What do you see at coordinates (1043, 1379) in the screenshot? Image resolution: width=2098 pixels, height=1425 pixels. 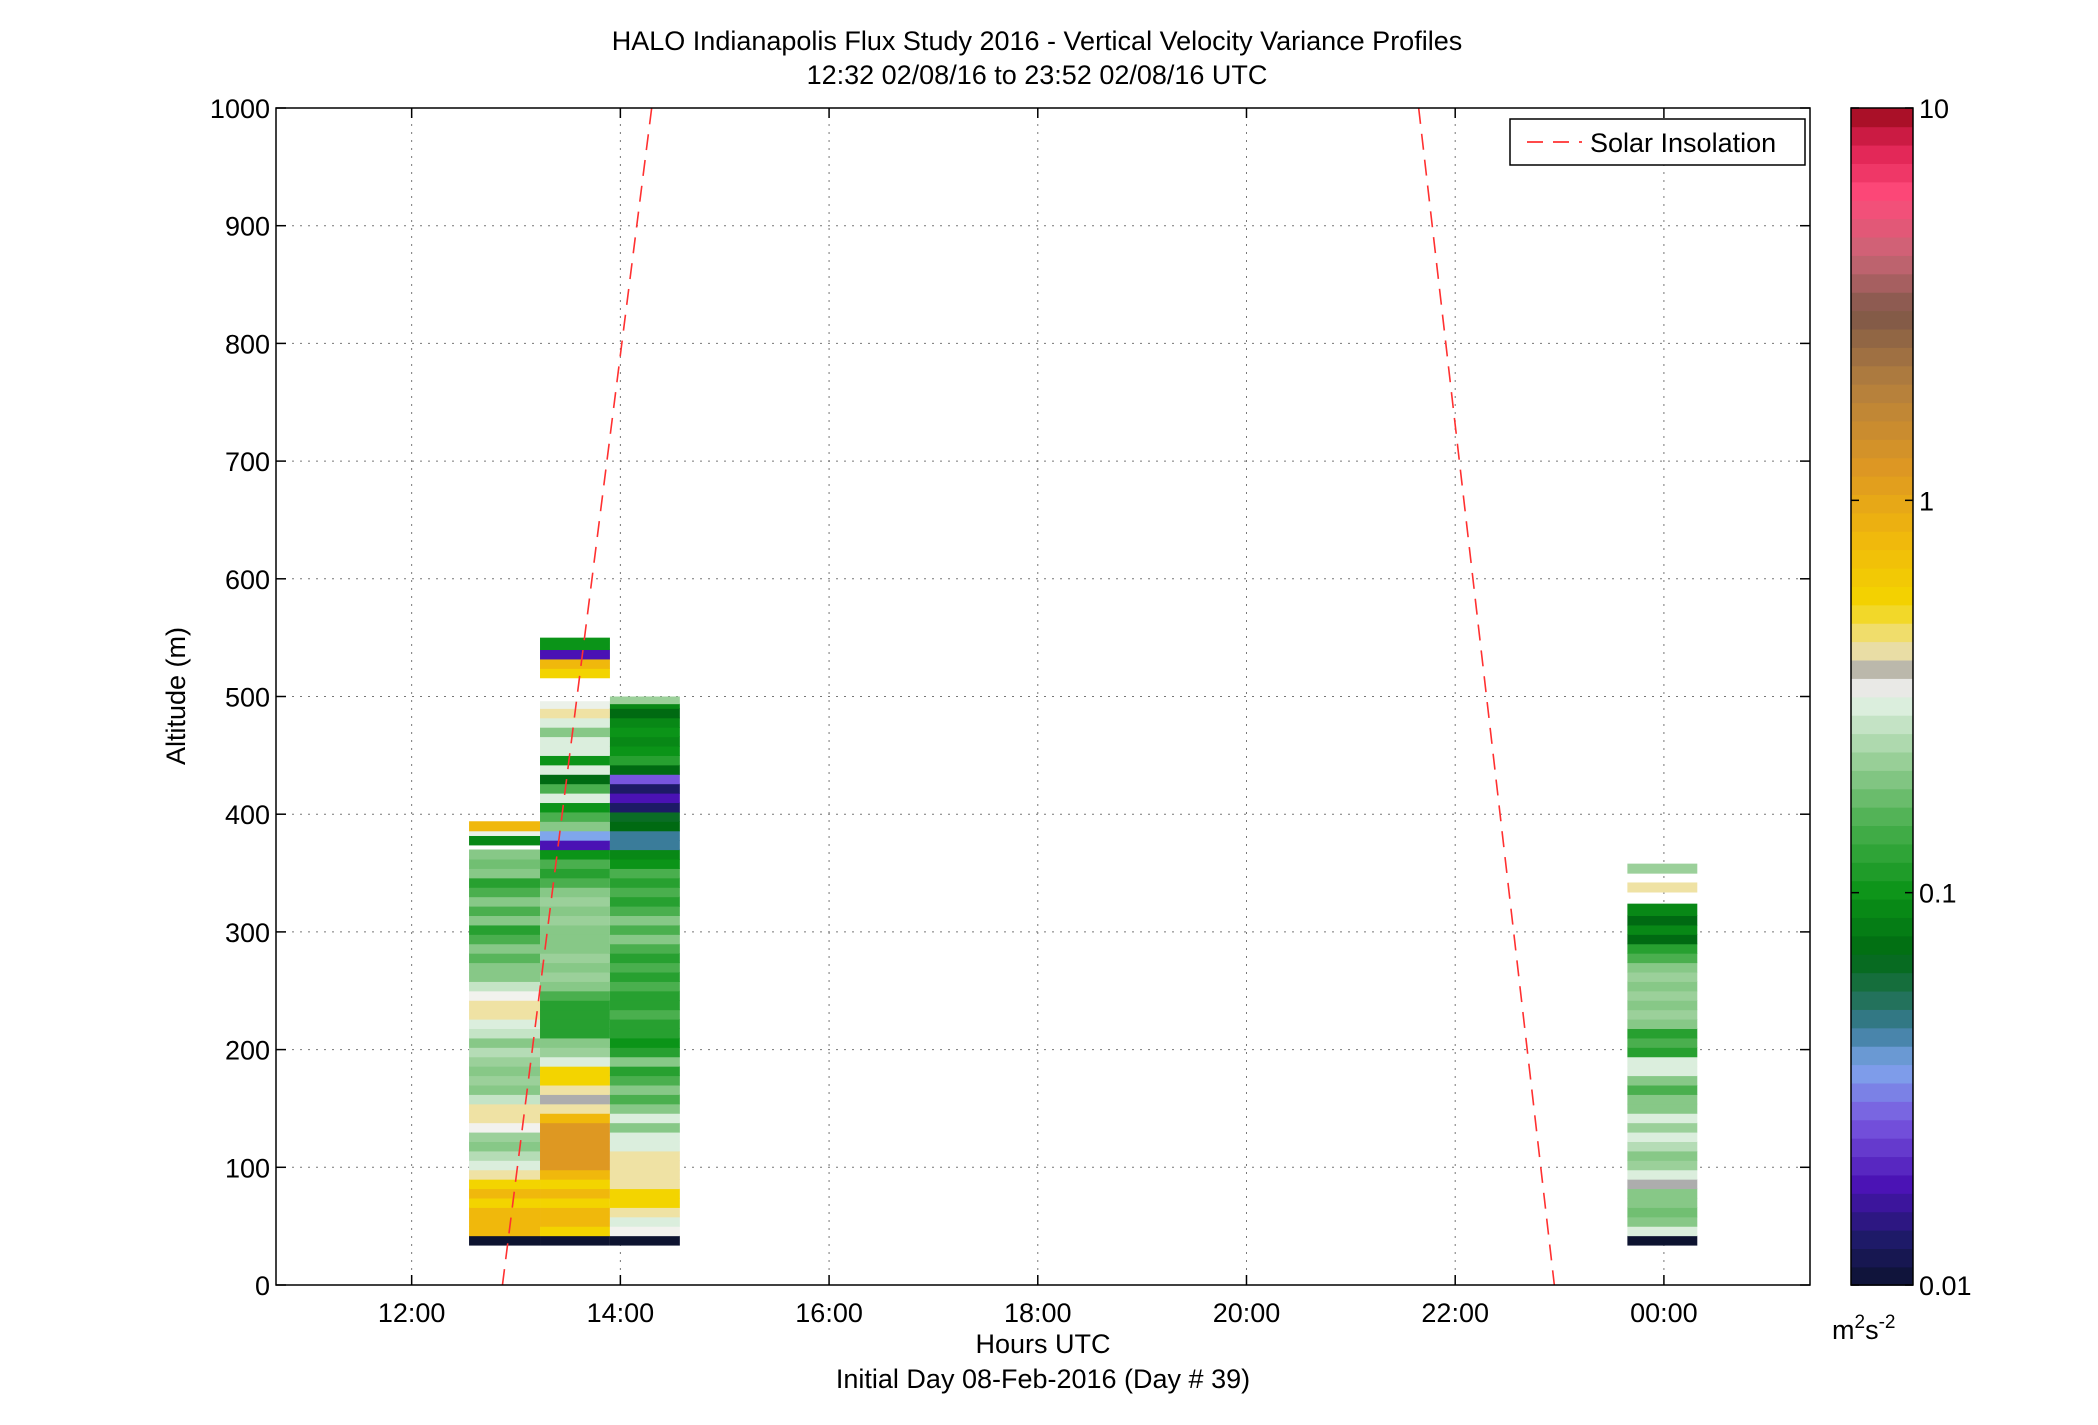 I see `x-axis-sublabel: Initial Day 08-Feb-2016 (Day # 39)` at bounding box center [1043, 1379].